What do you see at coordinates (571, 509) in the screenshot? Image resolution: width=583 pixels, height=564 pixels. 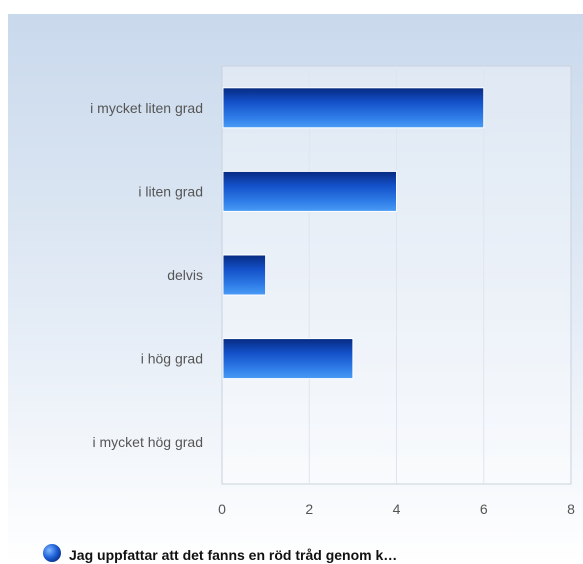 I see `x-tick-label: 8` at bounding box center [571, 509].